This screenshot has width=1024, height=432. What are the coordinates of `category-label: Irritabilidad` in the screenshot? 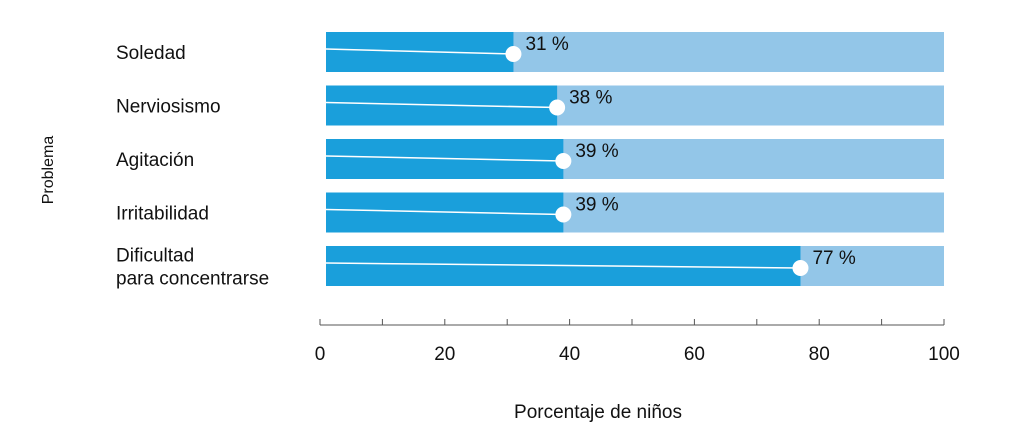 It's located at (162, 214).